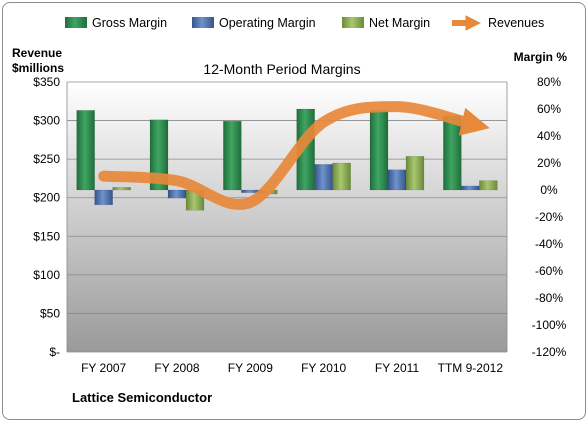 This screenshot has width=588, height=422. I want to click on right-tick-label: 0%, so click(549, 190).